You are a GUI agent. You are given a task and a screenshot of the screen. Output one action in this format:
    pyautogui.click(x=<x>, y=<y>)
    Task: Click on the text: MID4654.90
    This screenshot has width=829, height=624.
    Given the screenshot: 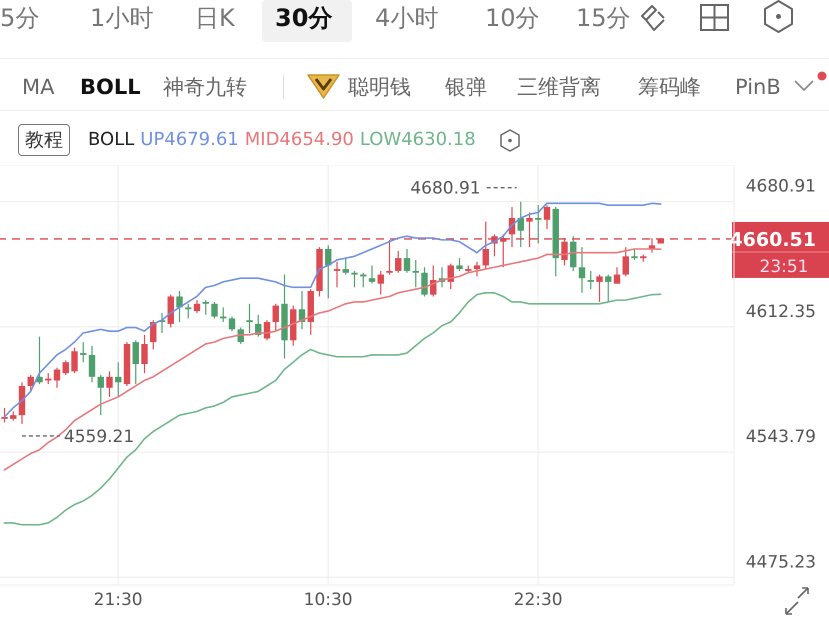 What is the action you would take?
    pyautogui.click(x=299, y=139)
    